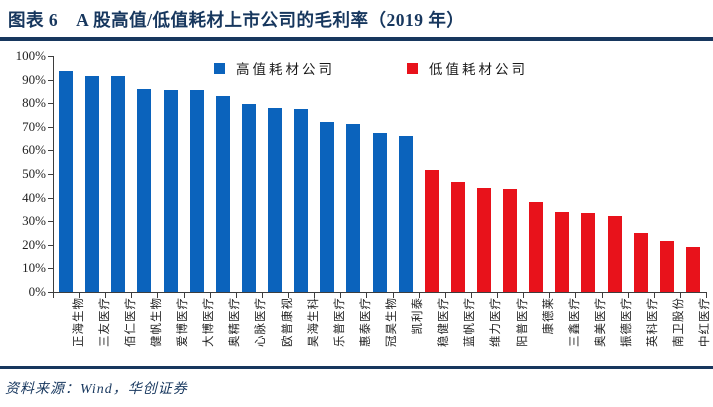 Image resolution: width=713 pixels, height=407 pixels. I want to click on x-axis-label: 奥精医疗, so click(235, 322).